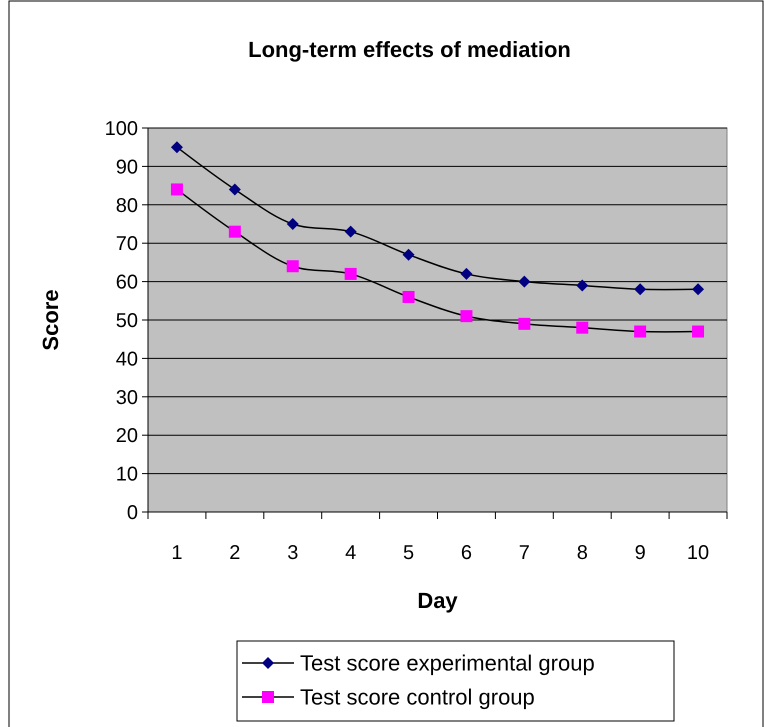 This screenshot has width=764, height=727. I want to click on y-tick-label: 20, so click(127, 436).